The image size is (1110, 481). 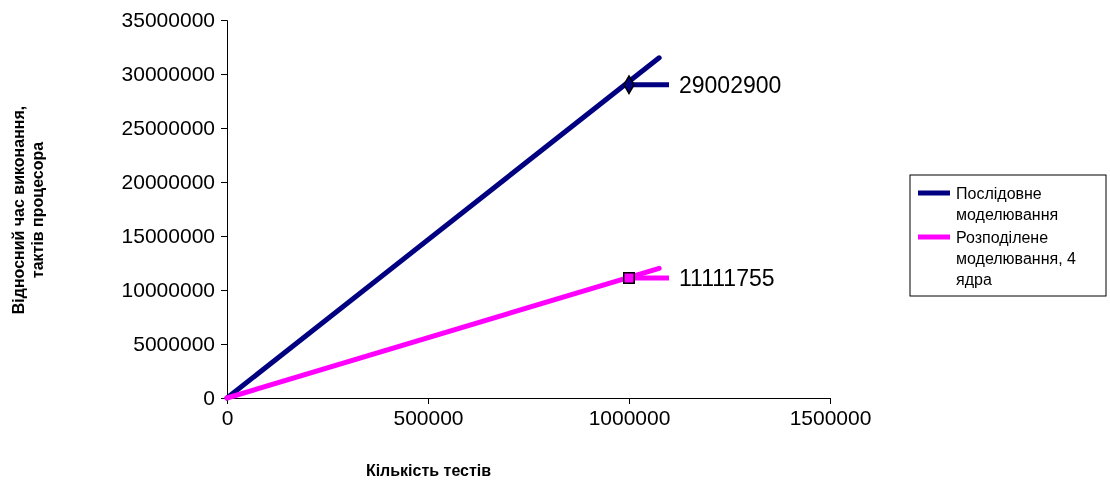 What do you see at coordinates (168, 236) in the screenshot?
I see `y-tick-label: 15000000` at bounding box center [168, 236].